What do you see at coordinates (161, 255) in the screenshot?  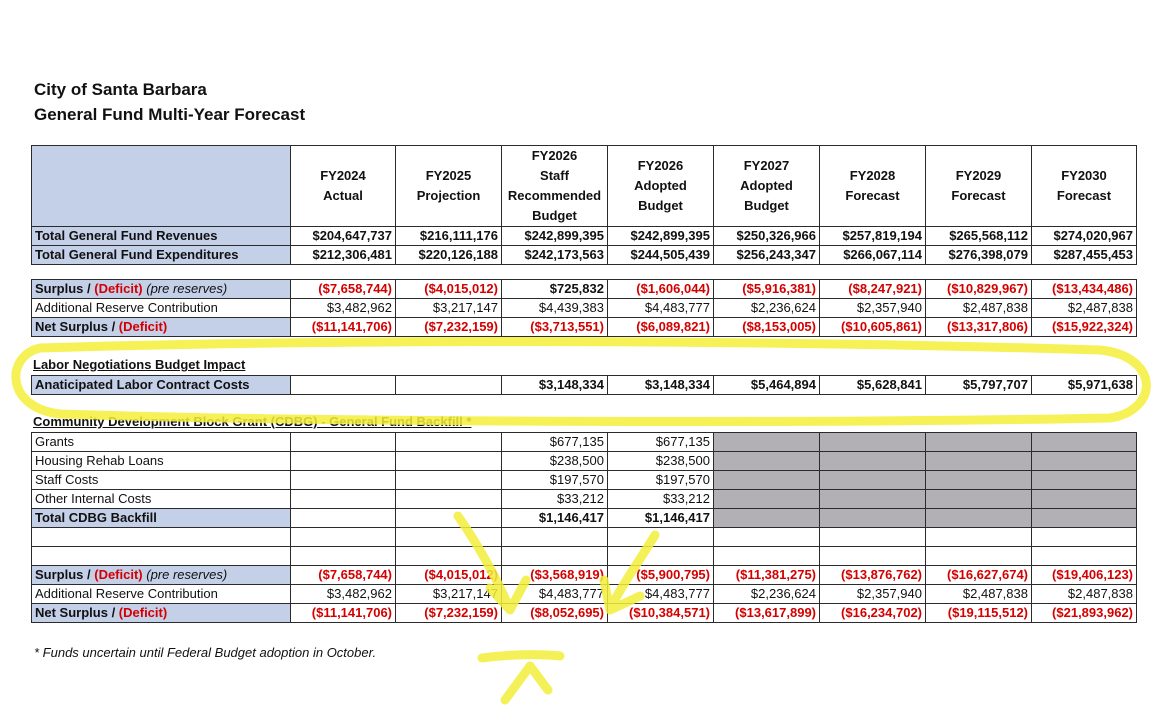 I see `row-label: Total General Fund Expenditures` at bounding box center [161, 255].